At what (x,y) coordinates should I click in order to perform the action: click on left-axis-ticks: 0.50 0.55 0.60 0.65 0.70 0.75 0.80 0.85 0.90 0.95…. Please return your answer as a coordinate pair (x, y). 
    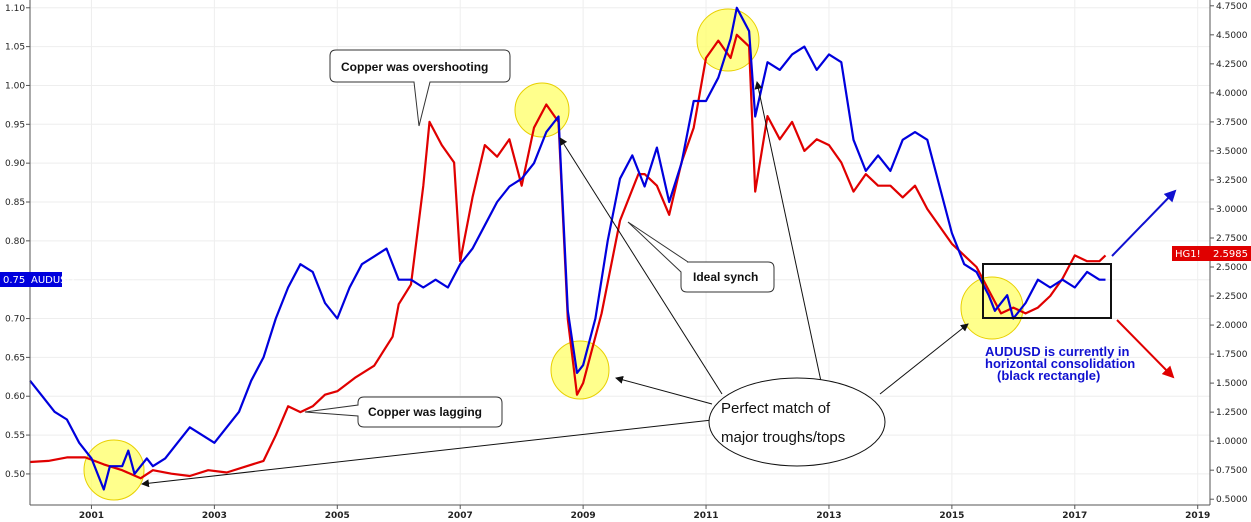
    Looking at the image, I should click on (17, 242).